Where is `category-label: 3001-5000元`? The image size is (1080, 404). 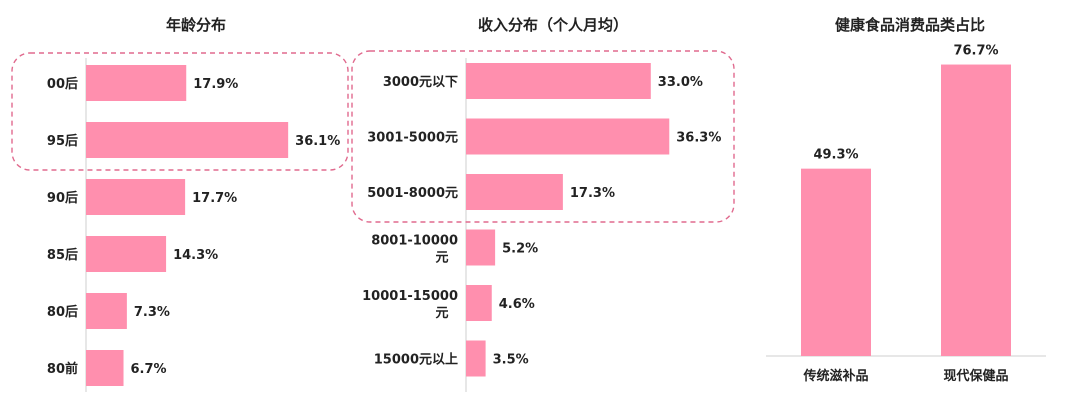
category-label: 3001-5000元 is located at coordinates (412, 138).